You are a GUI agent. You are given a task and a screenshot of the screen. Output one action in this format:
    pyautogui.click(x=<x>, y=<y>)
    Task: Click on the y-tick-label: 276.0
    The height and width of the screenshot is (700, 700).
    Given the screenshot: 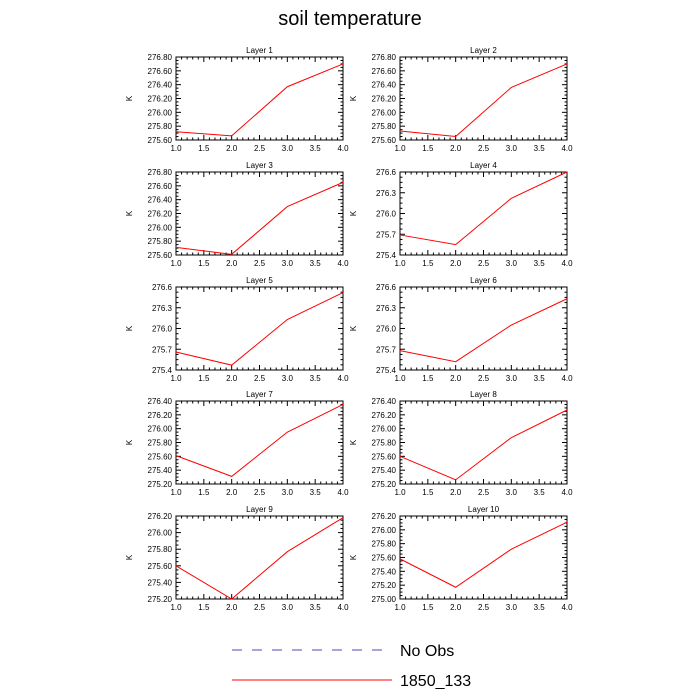 What is the action you would take?
    pyautogui.click(x=386, y=329)
    